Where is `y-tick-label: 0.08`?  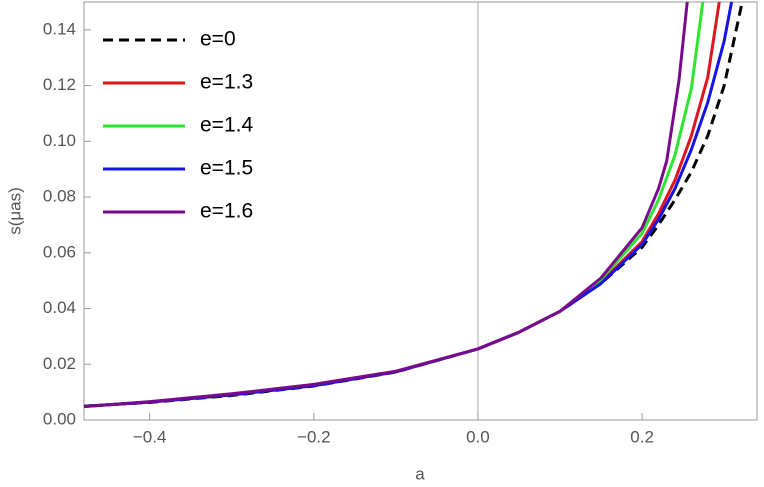
y-tick-label: 0.08 is located at coordinates (59, 196).